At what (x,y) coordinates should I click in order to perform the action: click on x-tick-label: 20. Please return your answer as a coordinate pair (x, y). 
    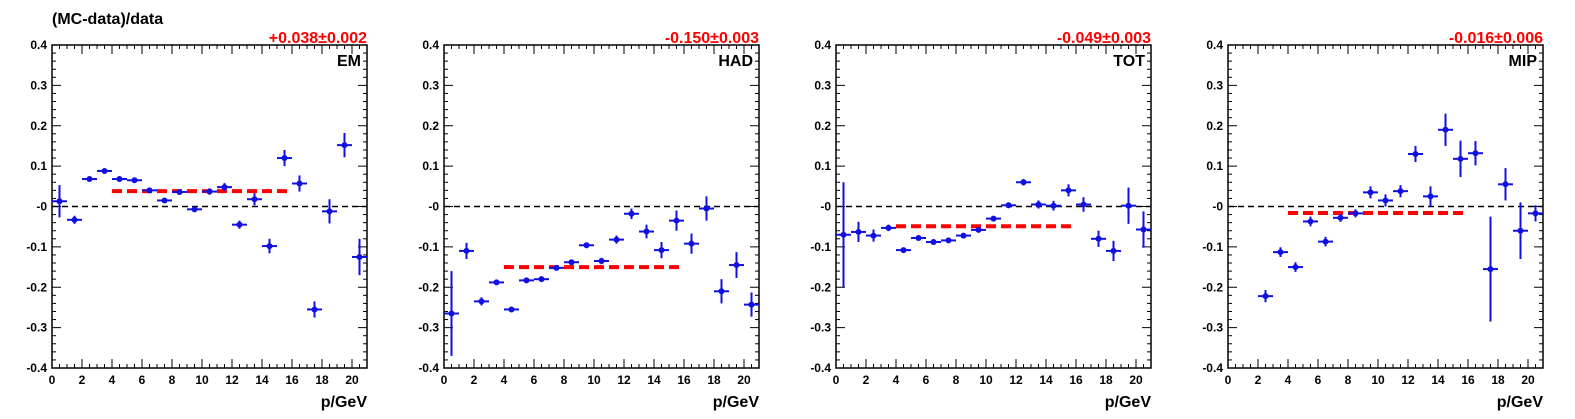
    Looking at the image, I should click on (744, 380).